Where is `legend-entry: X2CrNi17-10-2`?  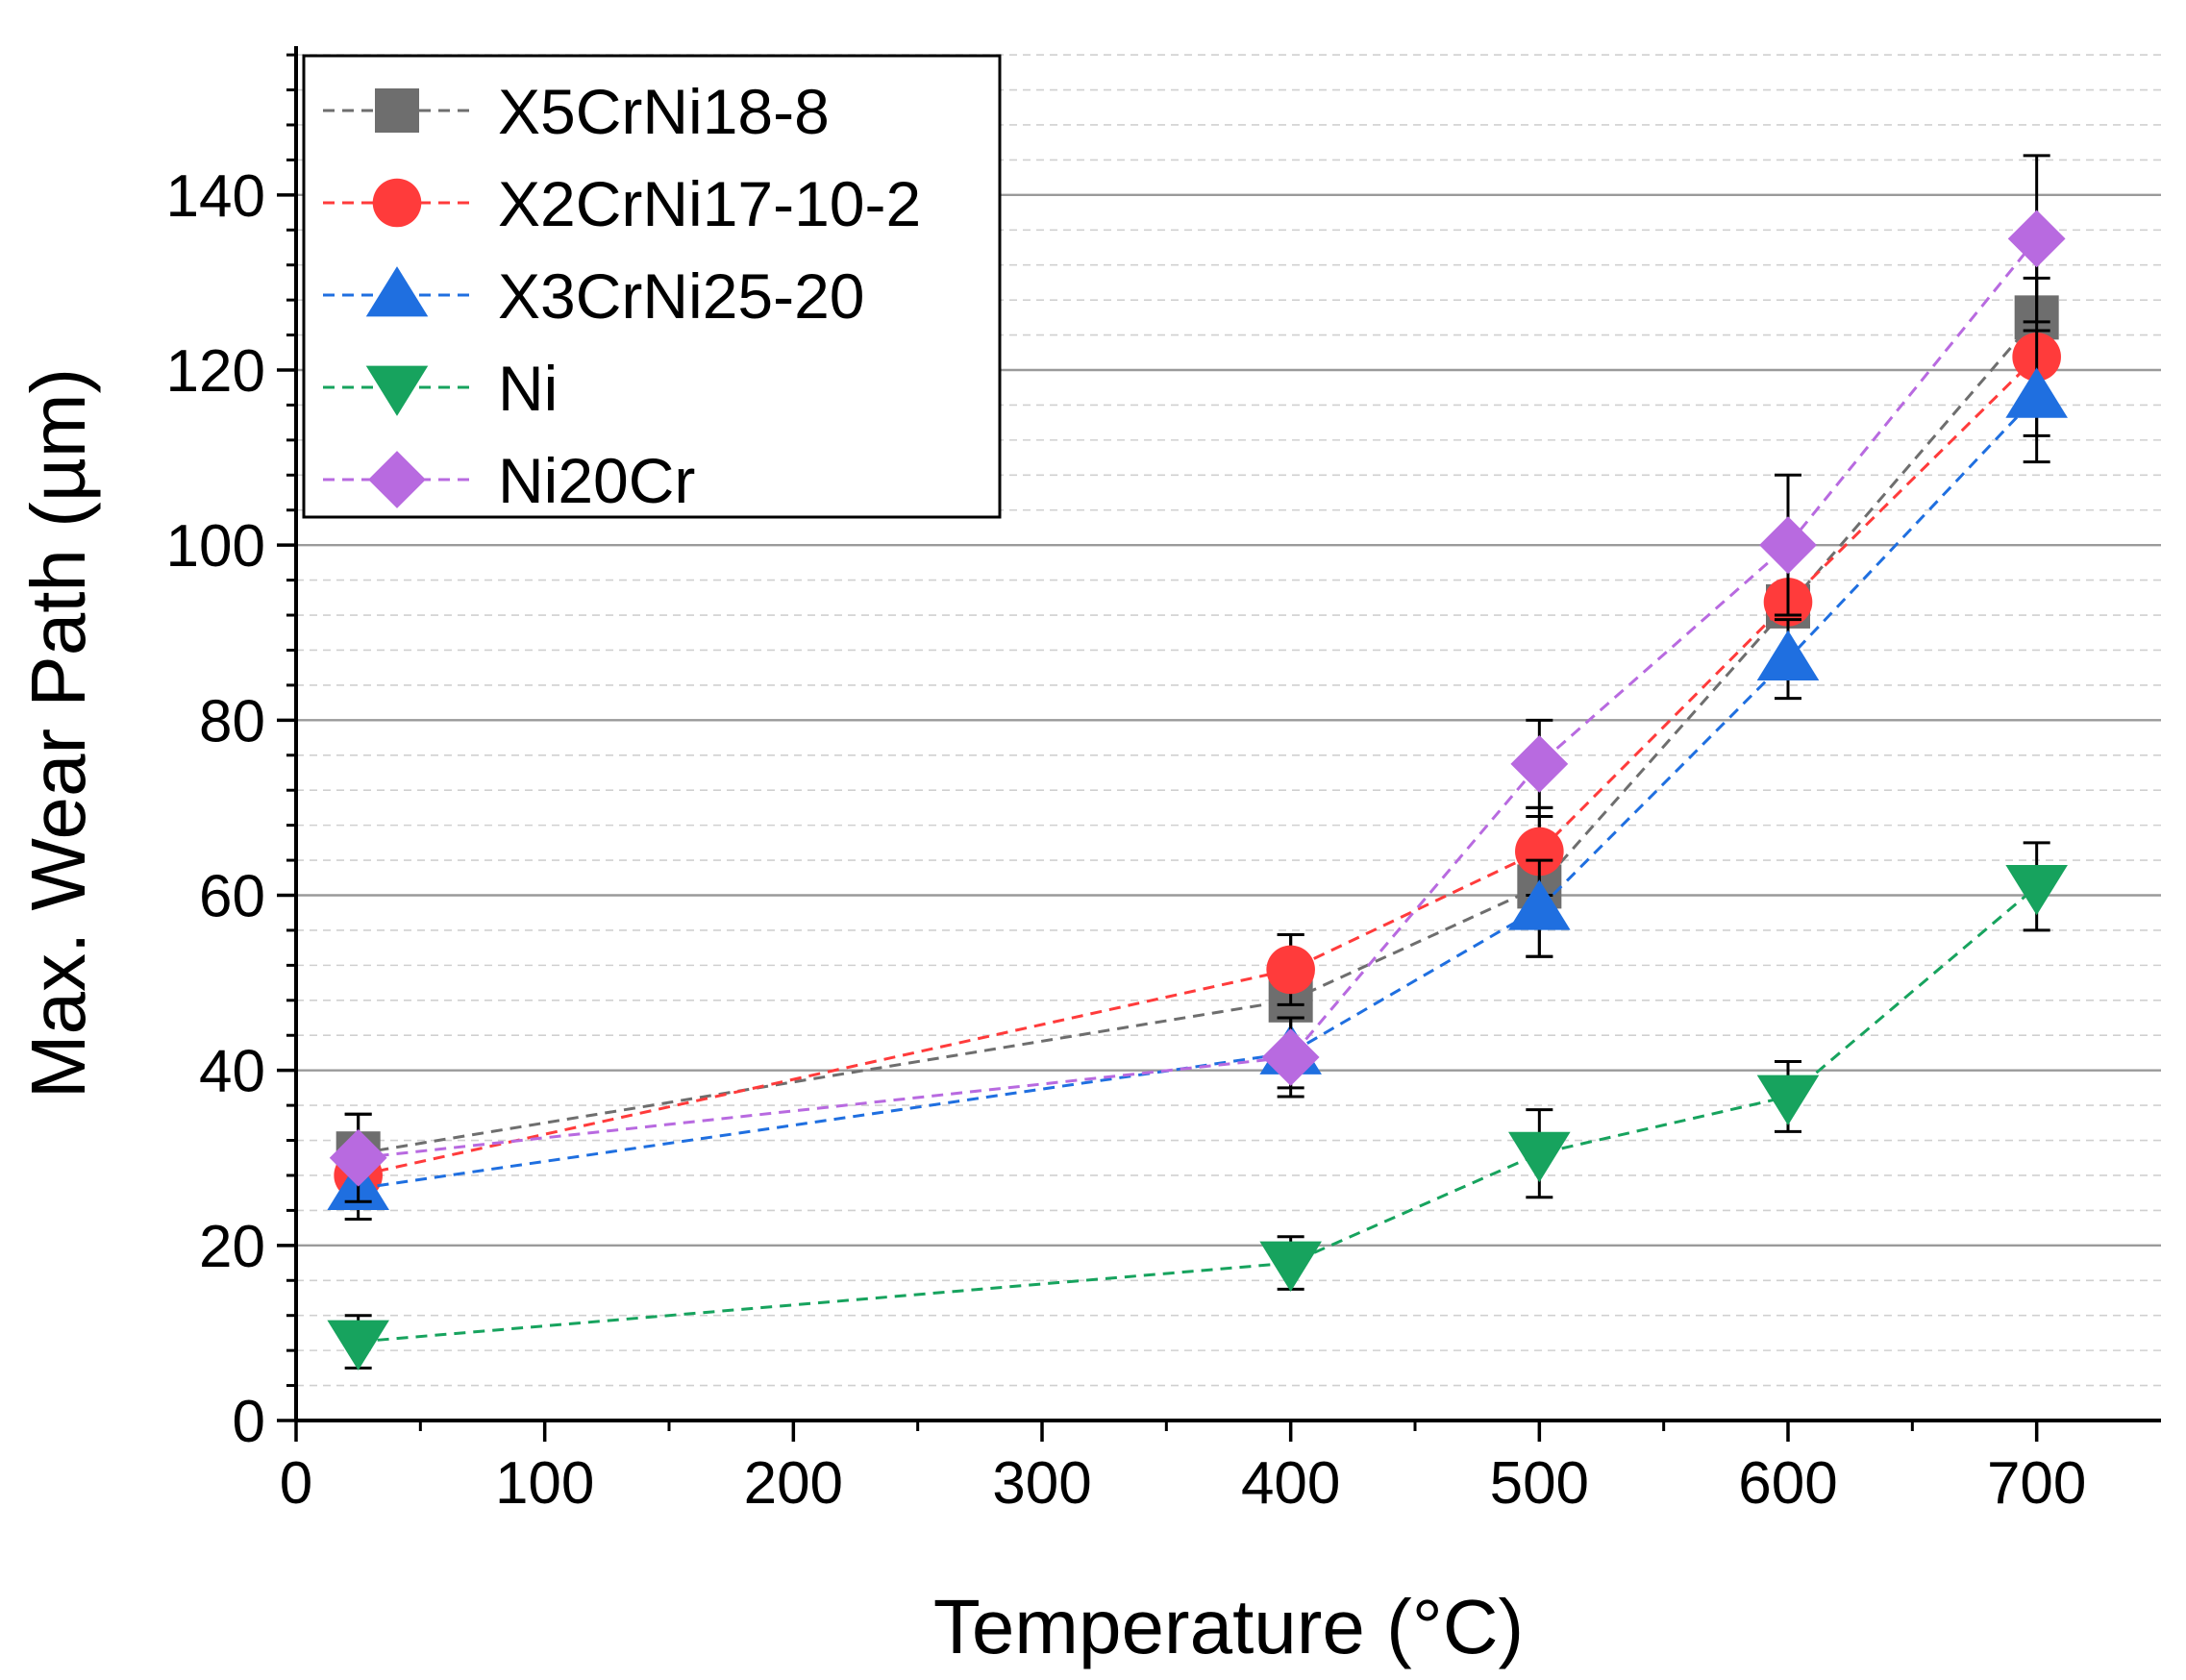
legend-entry: X2CrNi17-10-2 is located at coordinates (622, 204).